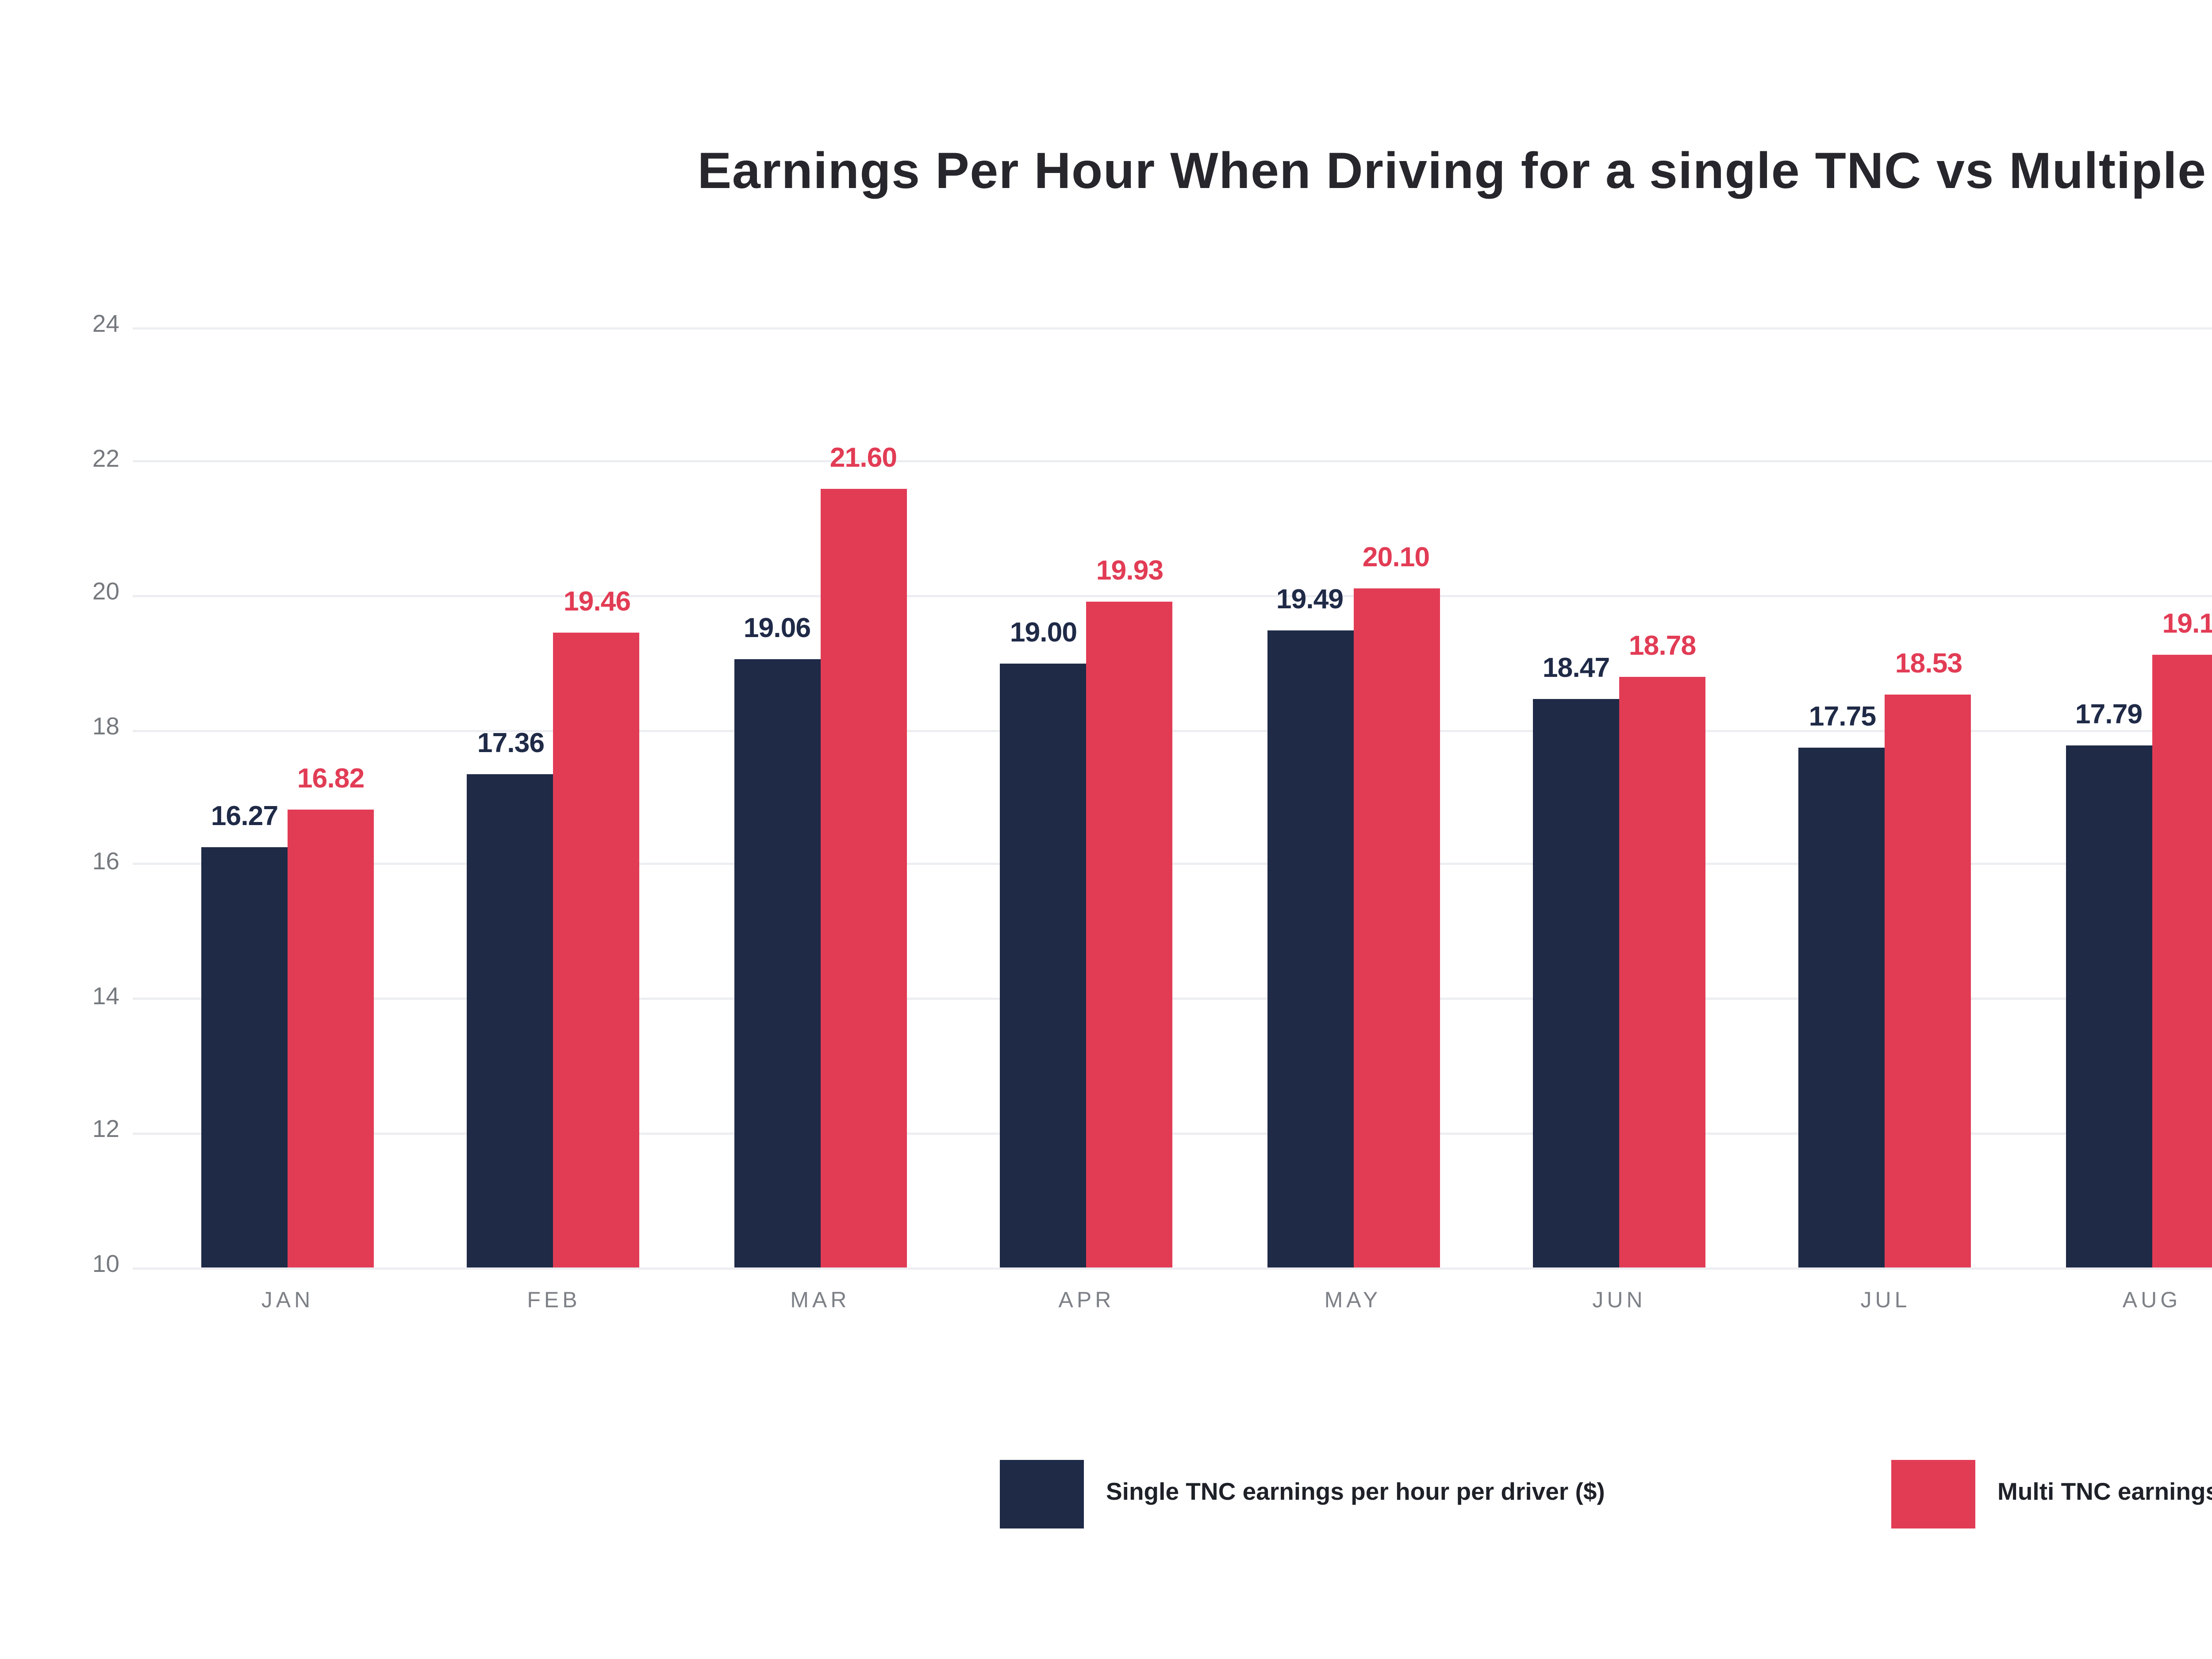  Describe the element at coordinates (2187, 625) in the screenshot. I see `bar-value-label-multi: 19.11` at that location.